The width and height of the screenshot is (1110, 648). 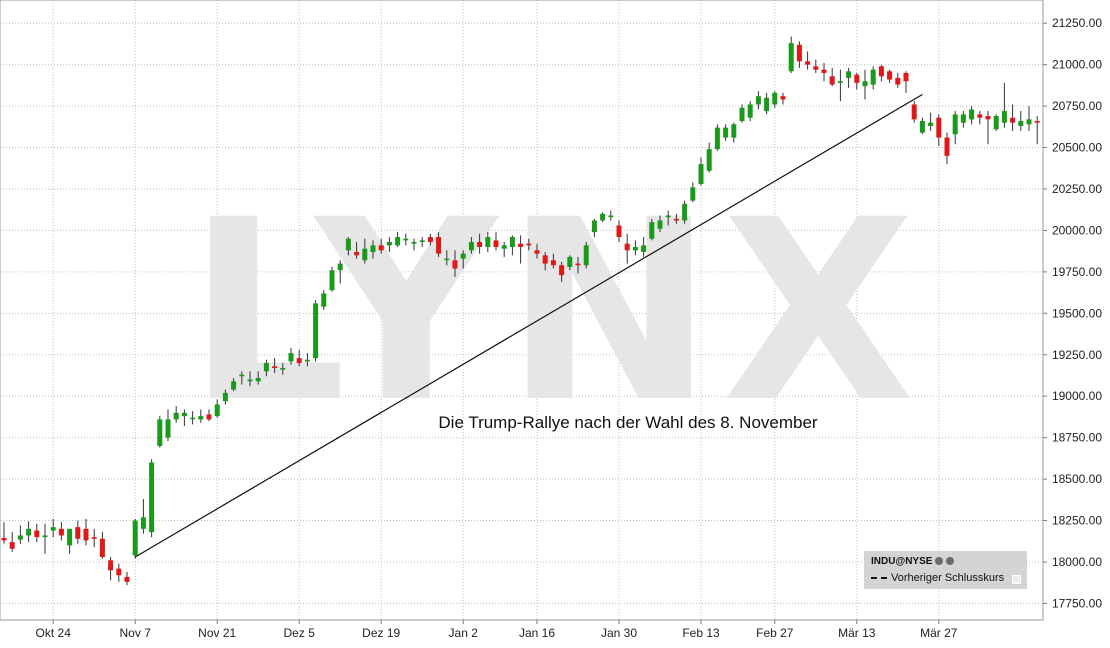 What do you see at coordinates (950, 561) in the screenshot?
I see `globe-icon` at bounding box center [950, 561].